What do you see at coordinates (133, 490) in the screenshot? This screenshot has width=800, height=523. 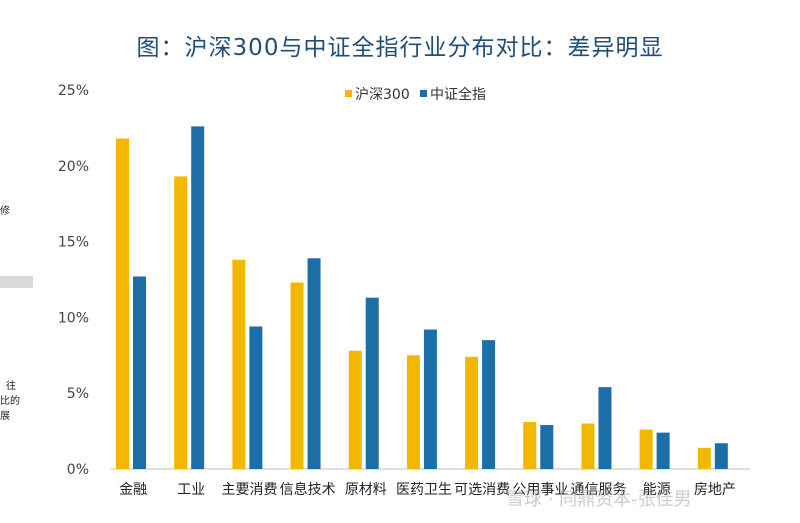 I see `x-tick-label: 金融` at bounding box center [133, 490].